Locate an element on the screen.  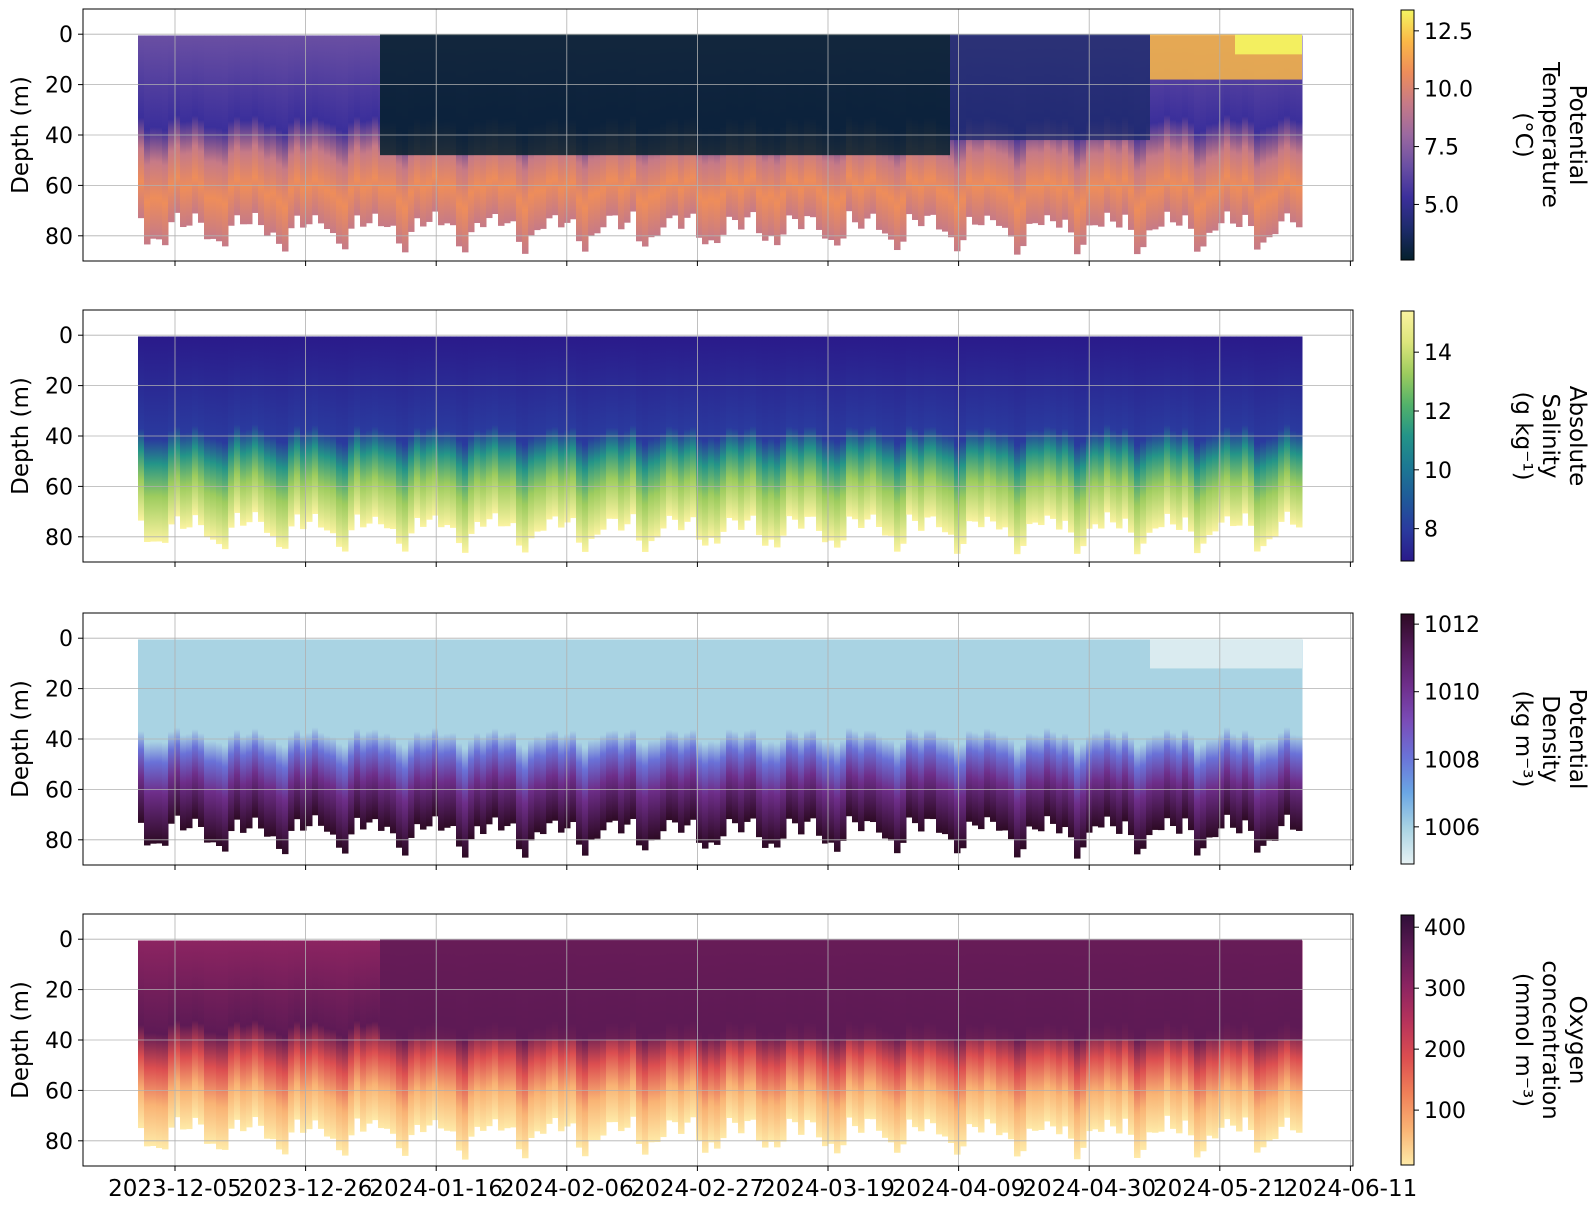
cold-layer is located at coordinates (1050, 87).